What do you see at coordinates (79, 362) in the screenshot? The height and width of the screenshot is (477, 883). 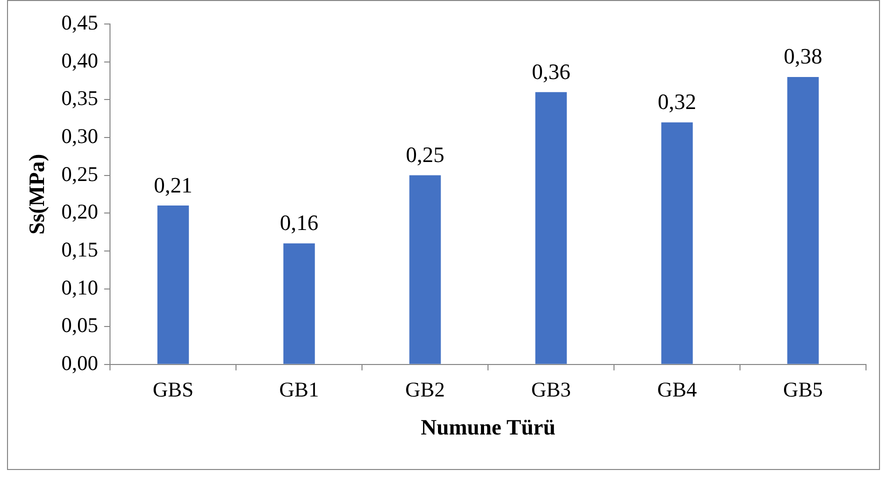 I see `y-tick-label: 0,00` at bounding box center [79, 362].